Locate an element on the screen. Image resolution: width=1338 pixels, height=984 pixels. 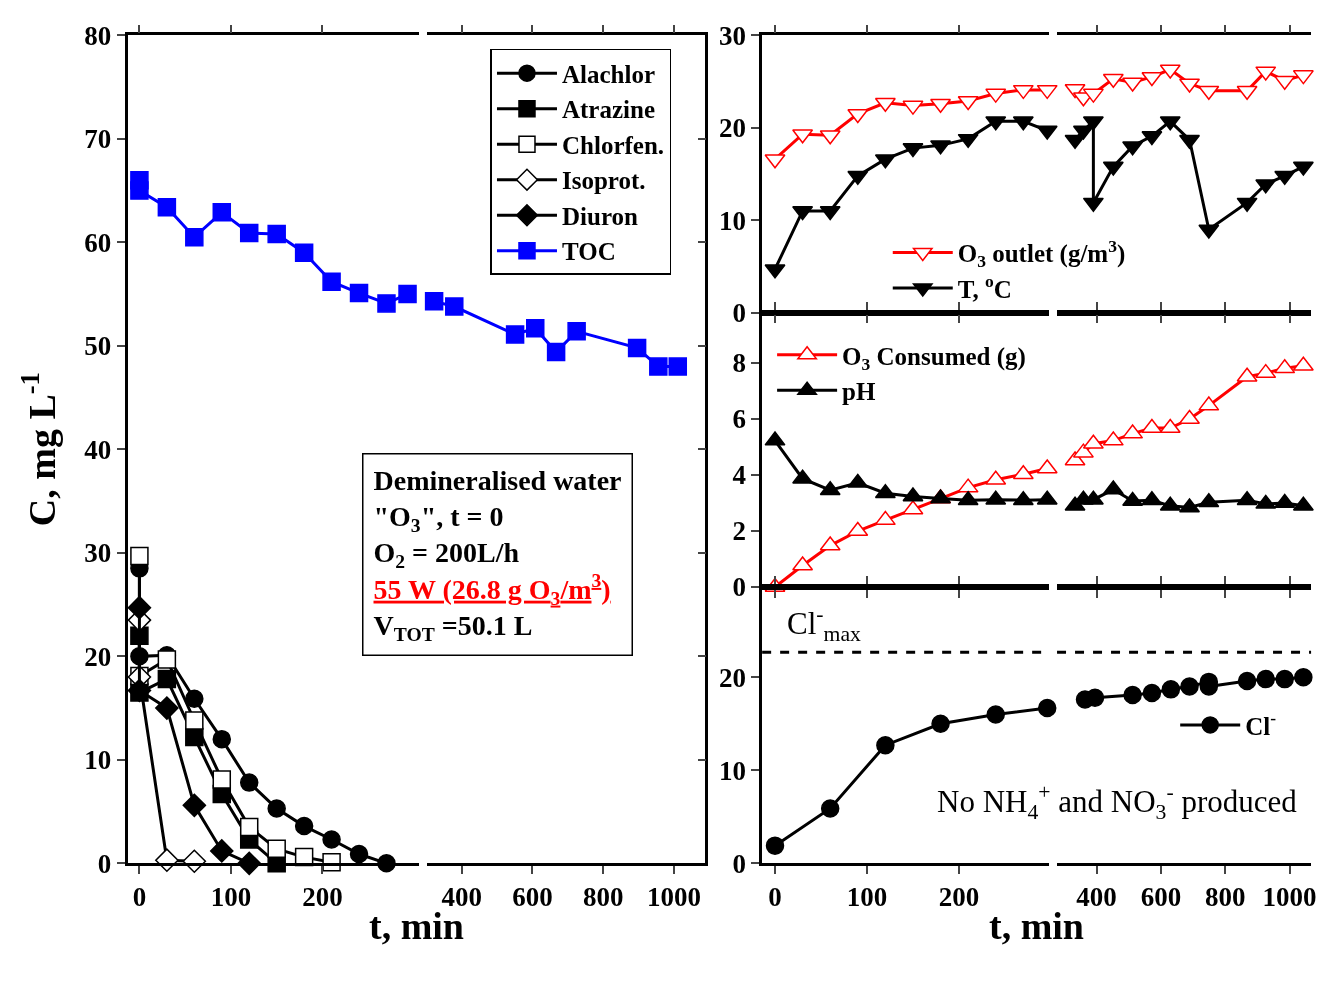
legend-label: Atrazine is located at coordinates (608, 110).